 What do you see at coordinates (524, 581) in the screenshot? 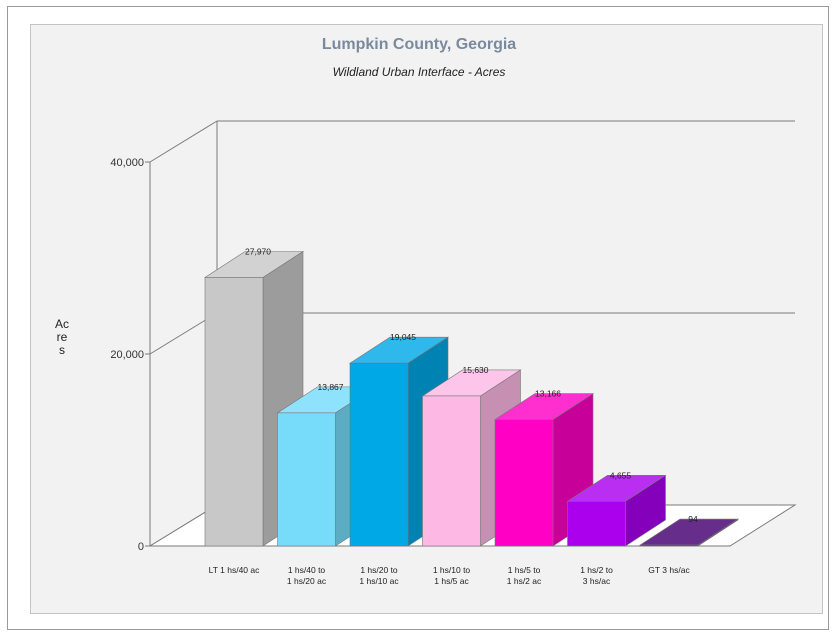
I see `category-label-4-1: 1 hs/2 ac` at bounding box center [524, 581].